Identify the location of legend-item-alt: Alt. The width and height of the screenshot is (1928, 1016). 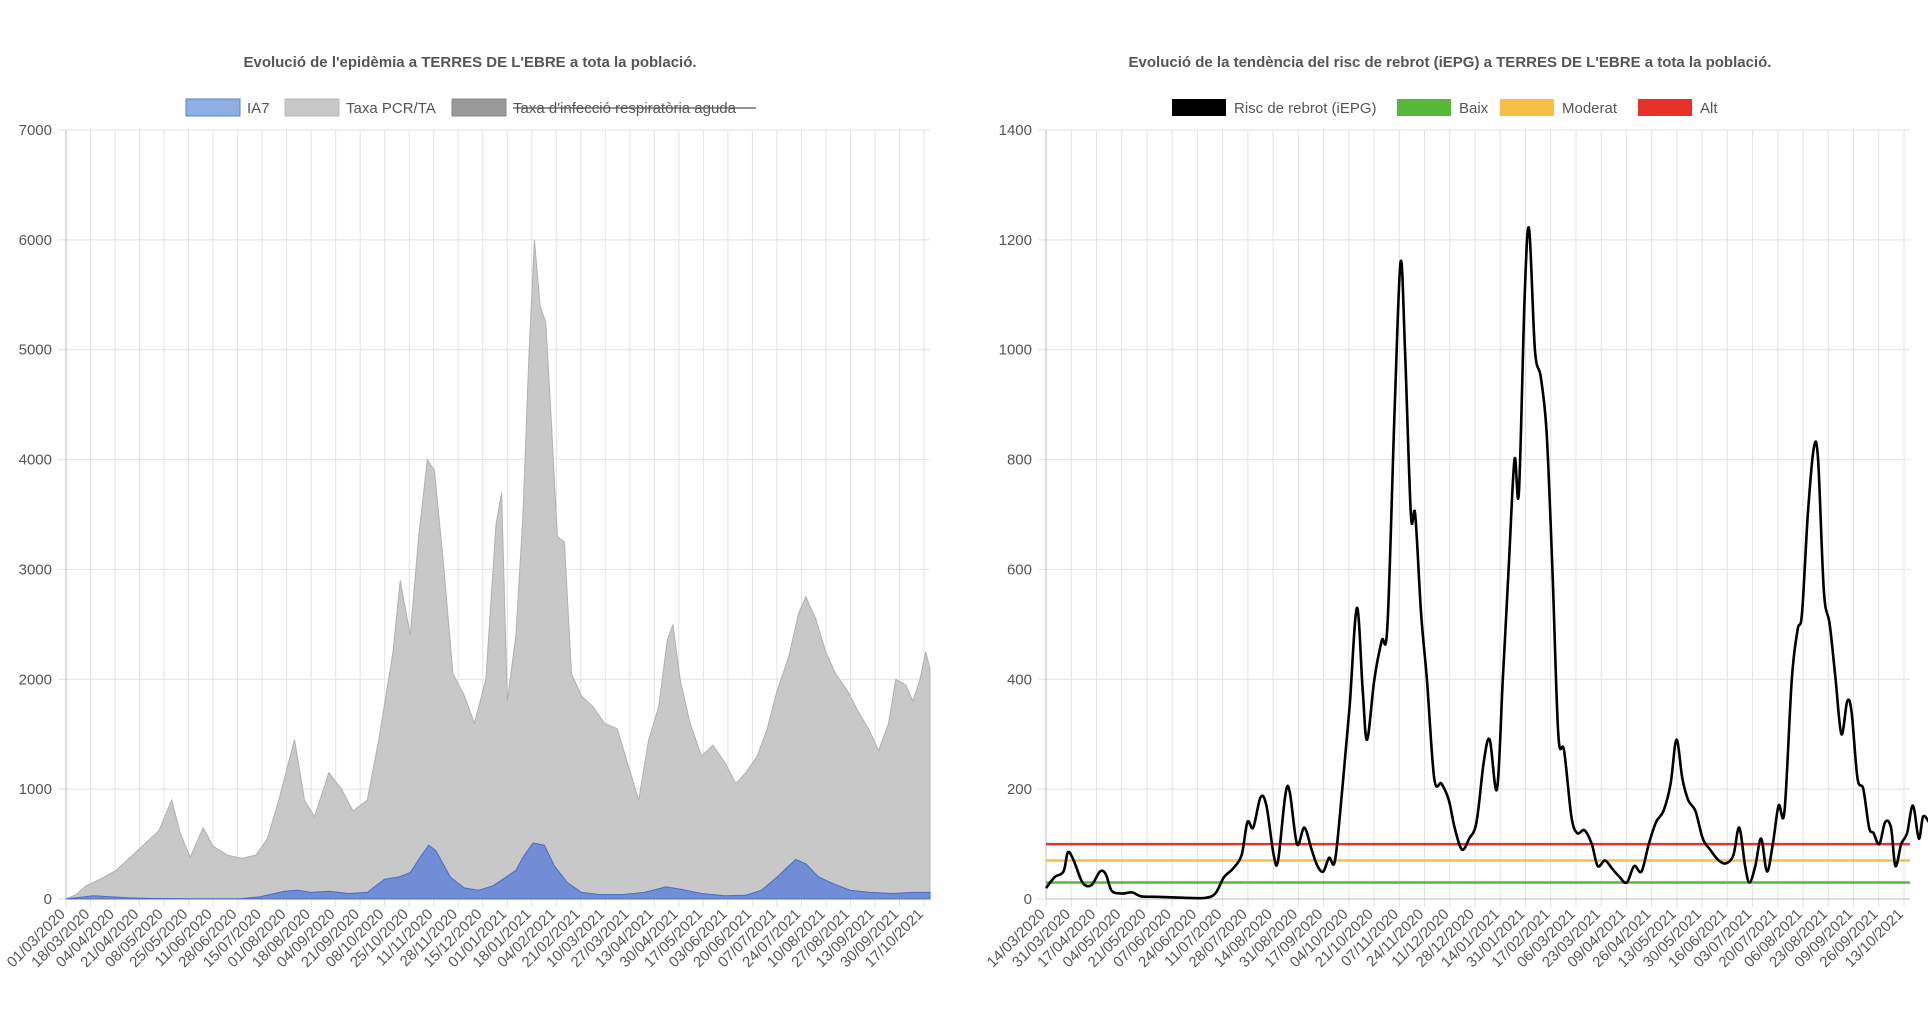
(1678, 108).